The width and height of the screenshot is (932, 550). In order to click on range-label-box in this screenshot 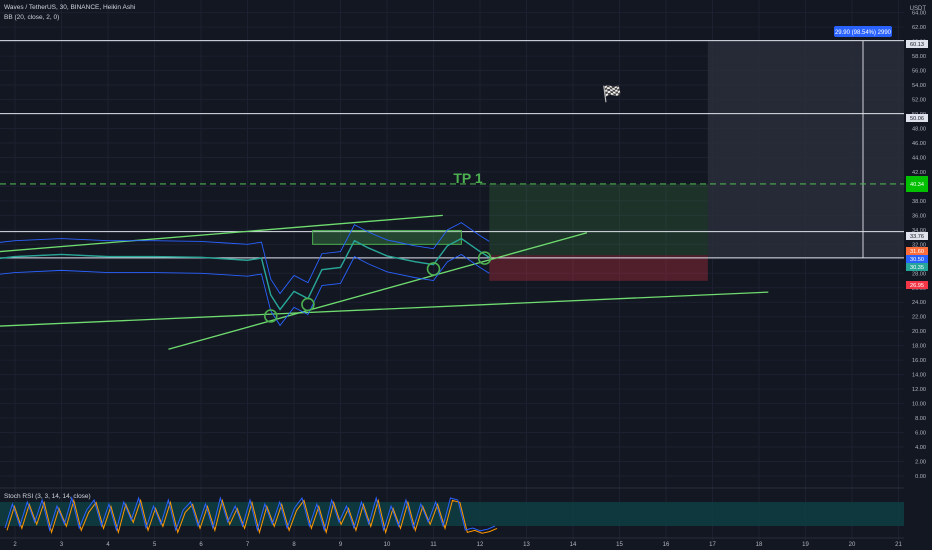, I will do `click(863, 31)`.